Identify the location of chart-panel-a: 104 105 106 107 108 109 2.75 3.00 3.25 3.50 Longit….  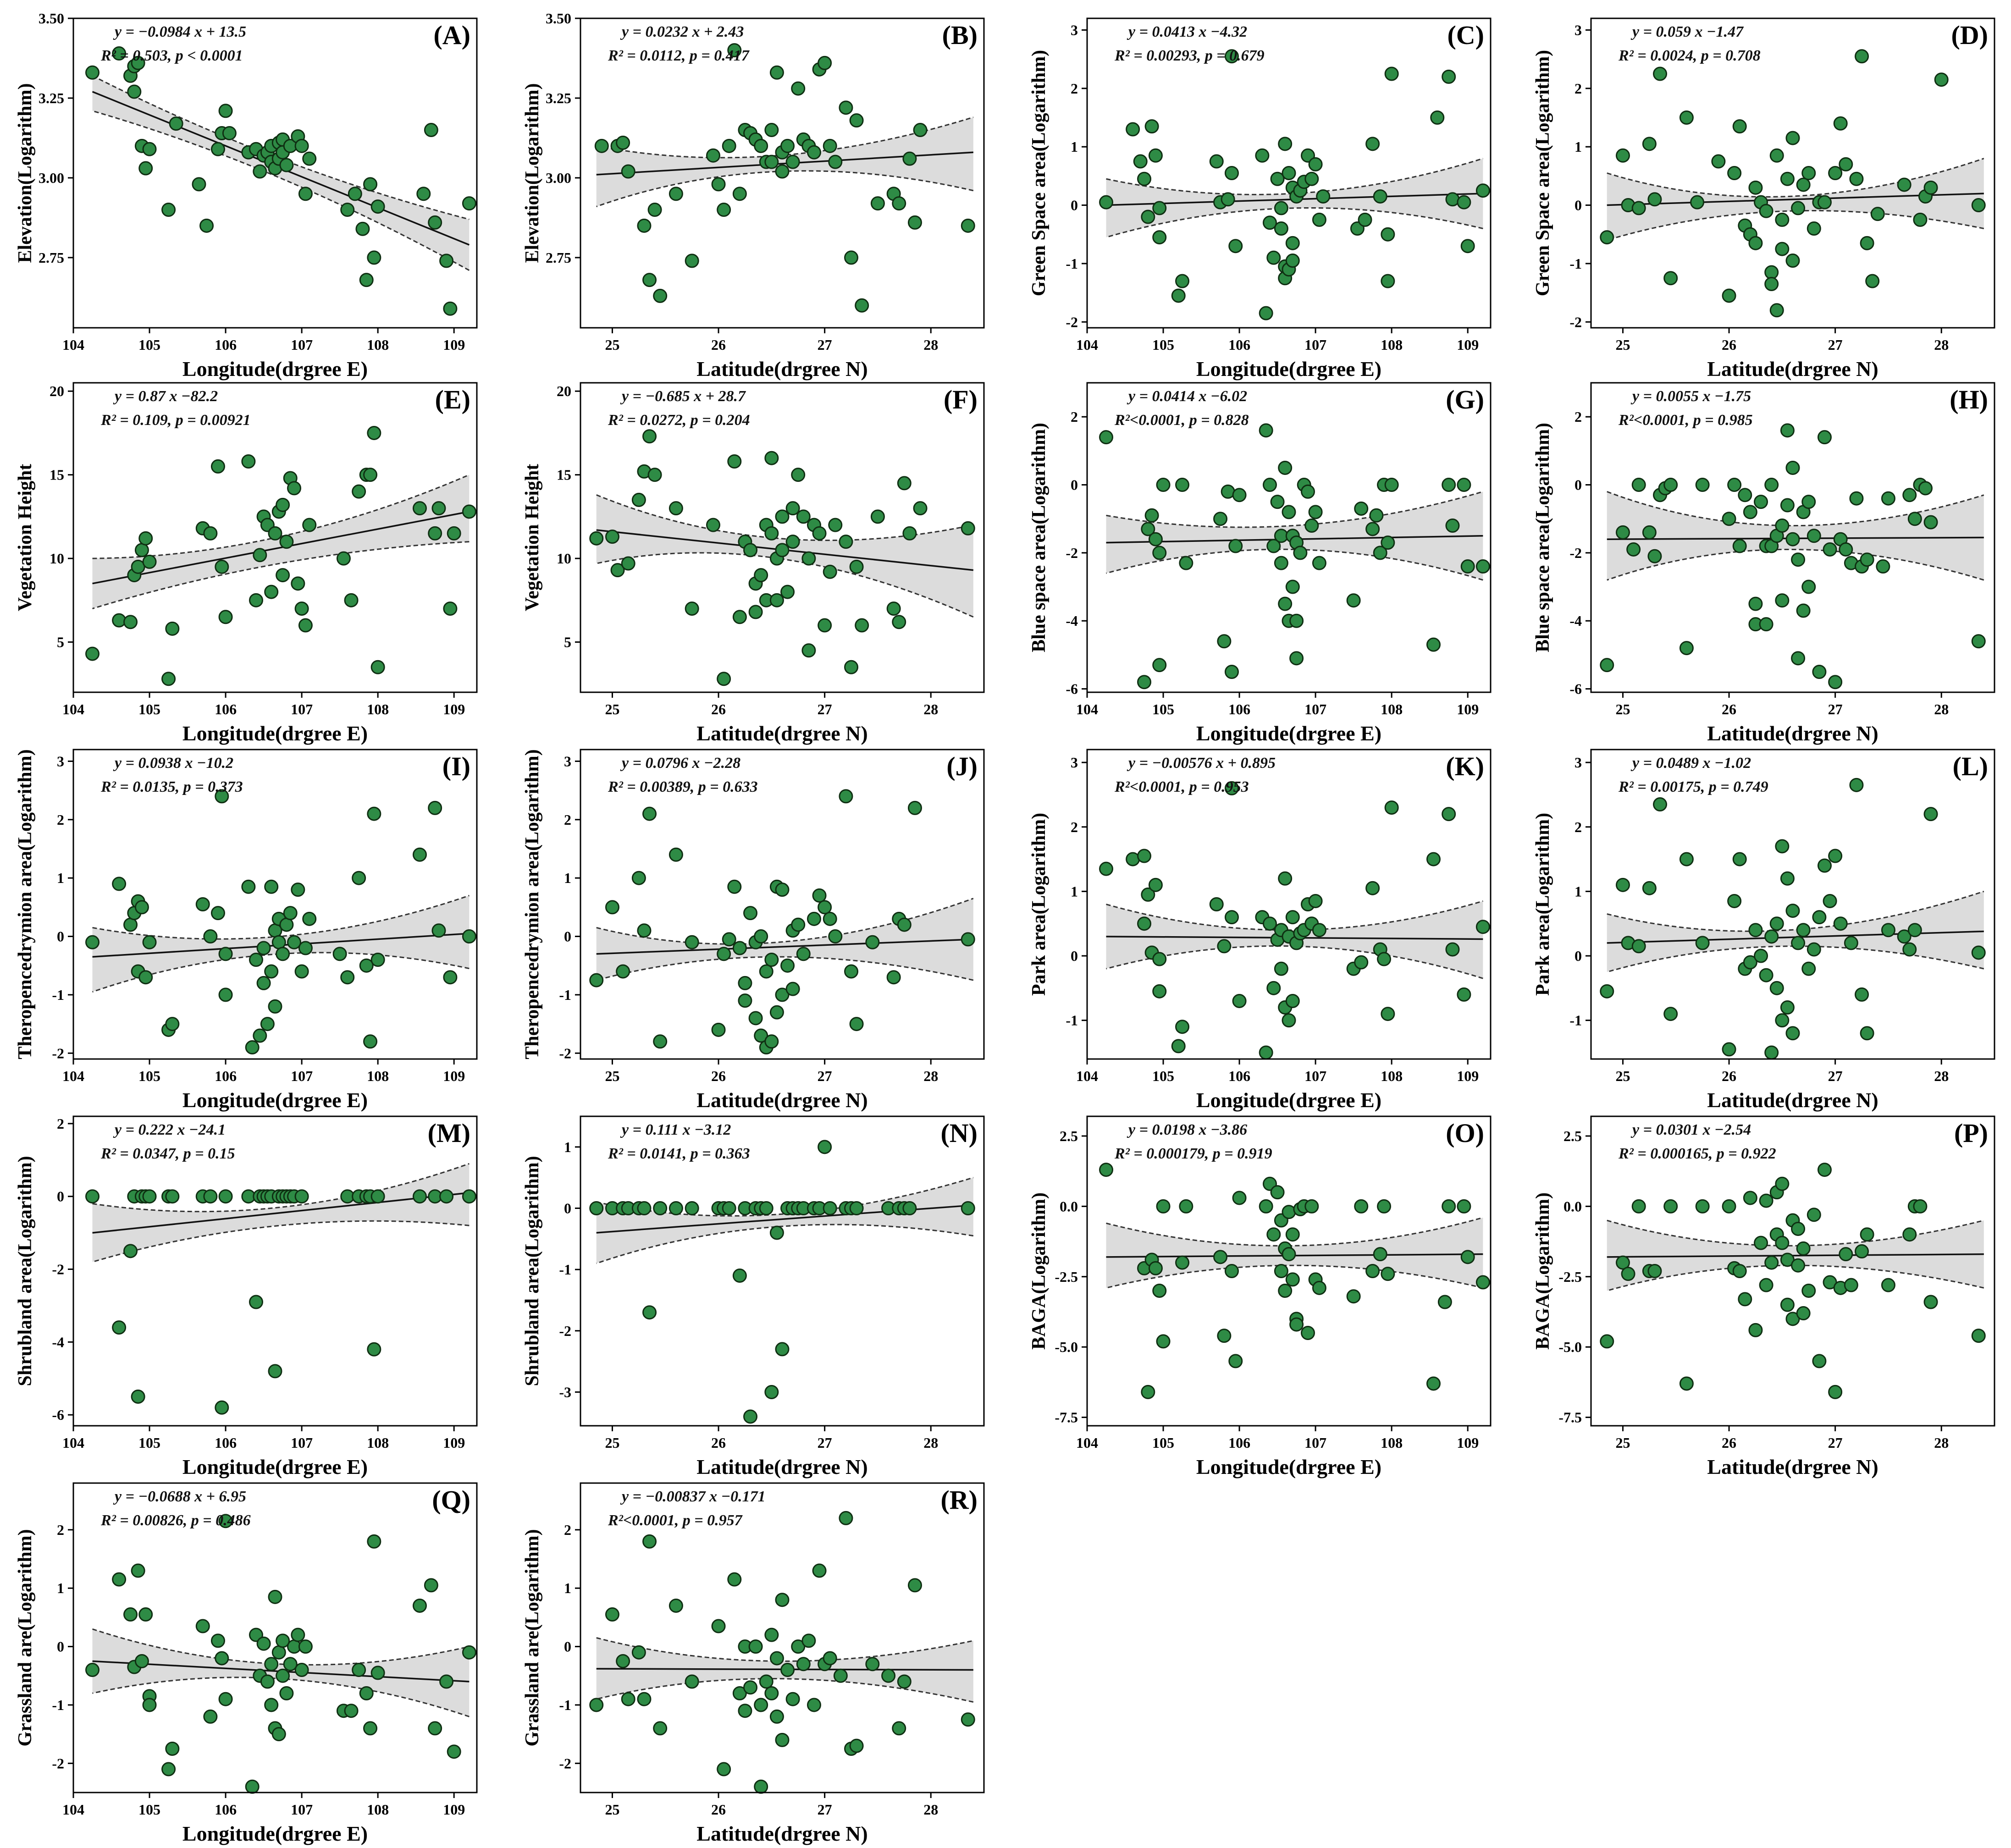
(246, 195).